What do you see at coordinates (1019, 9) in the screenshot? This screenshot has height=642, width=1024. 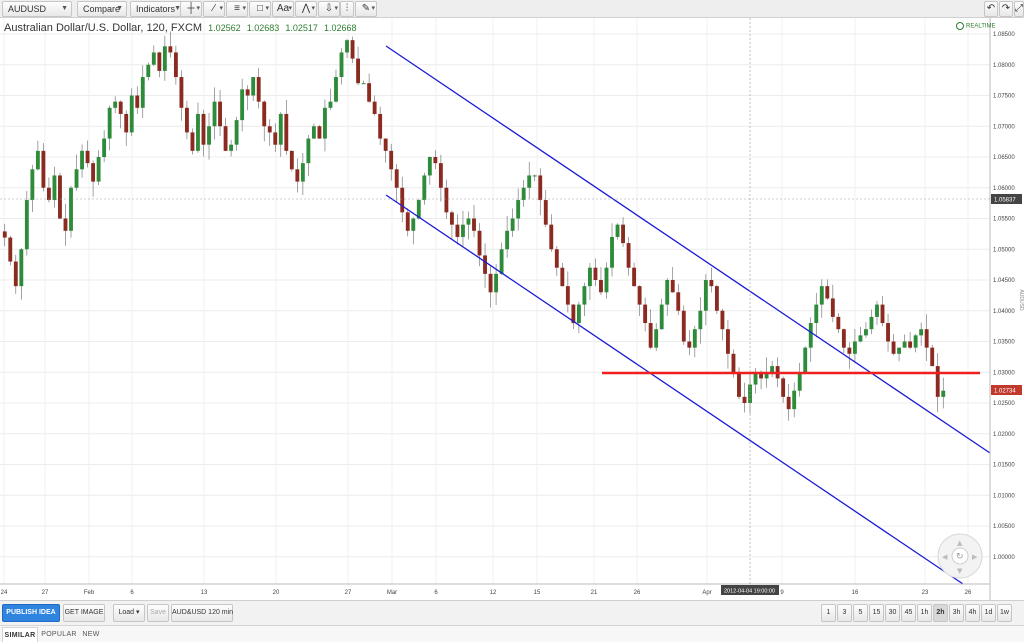 I see `fullscreen-button: ⤢` at bounding box center [1019, 9].